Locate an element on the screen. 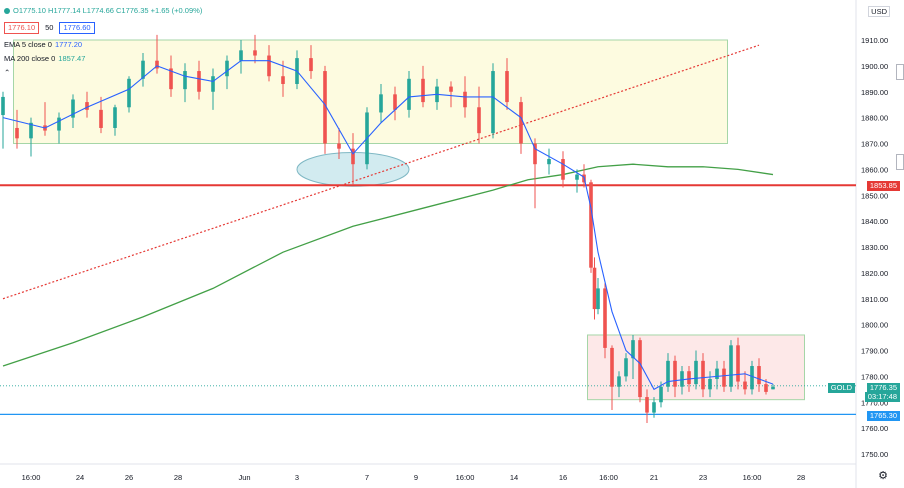 The image size is (904, 488). price-tick-label: 1790.00 is located at coordinates (874, 351).